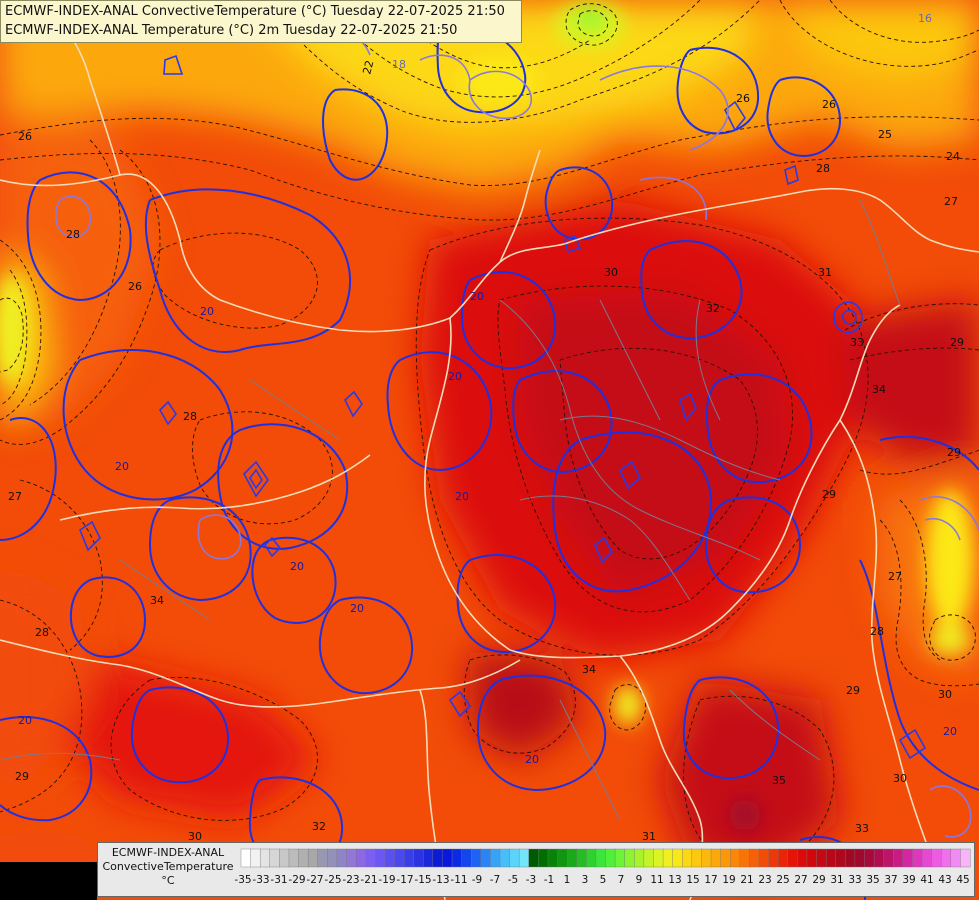 The width and height of the screenshot is (979, 900). I want to click on legend-tick-label: 17, so click(710, 880).